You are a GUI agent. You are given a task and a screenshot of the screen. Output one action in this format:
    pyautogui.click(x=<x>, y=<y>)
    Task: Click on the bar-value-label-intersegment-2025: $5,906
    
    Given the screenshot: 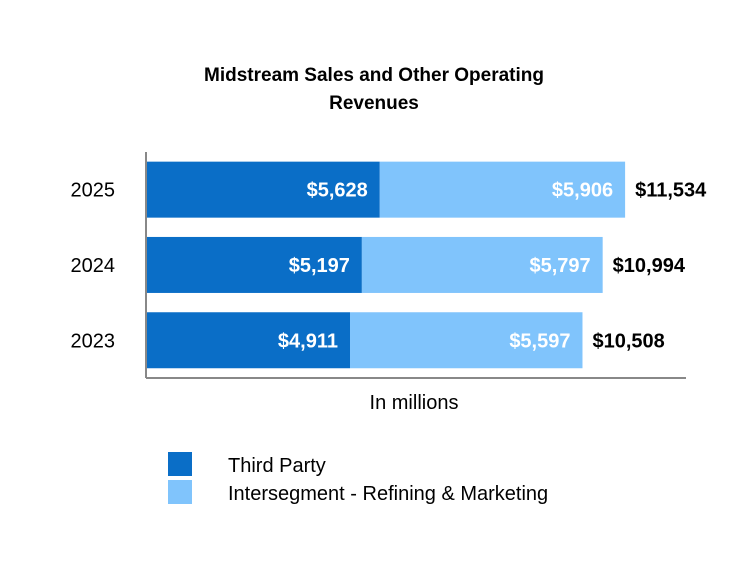 What is the action you would take?
    pyautogui.click(x=582, y=191)
    